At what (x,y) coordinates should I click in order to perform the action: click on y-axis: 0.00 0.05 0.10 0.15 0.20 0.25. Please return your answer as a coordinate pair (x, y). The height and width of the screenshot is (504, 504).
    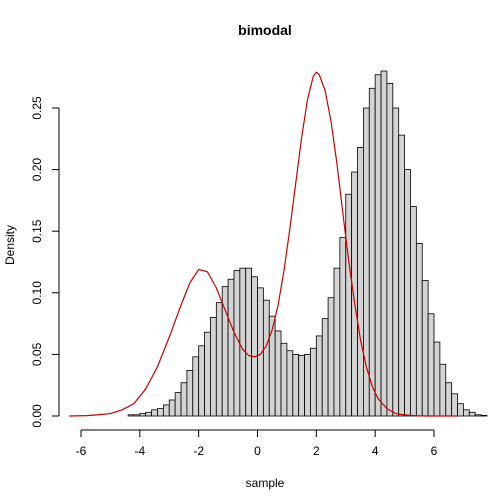
    Looking at the image, I should click on (45, 262).